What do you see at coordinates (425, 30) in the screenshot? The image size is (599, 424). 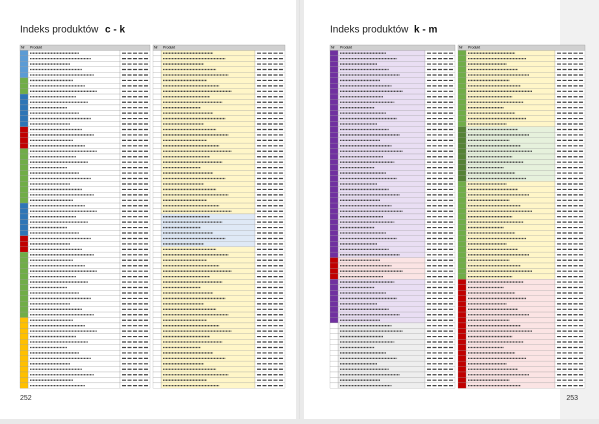 I see `page-range: k - m` at bounding box center [425, 30].